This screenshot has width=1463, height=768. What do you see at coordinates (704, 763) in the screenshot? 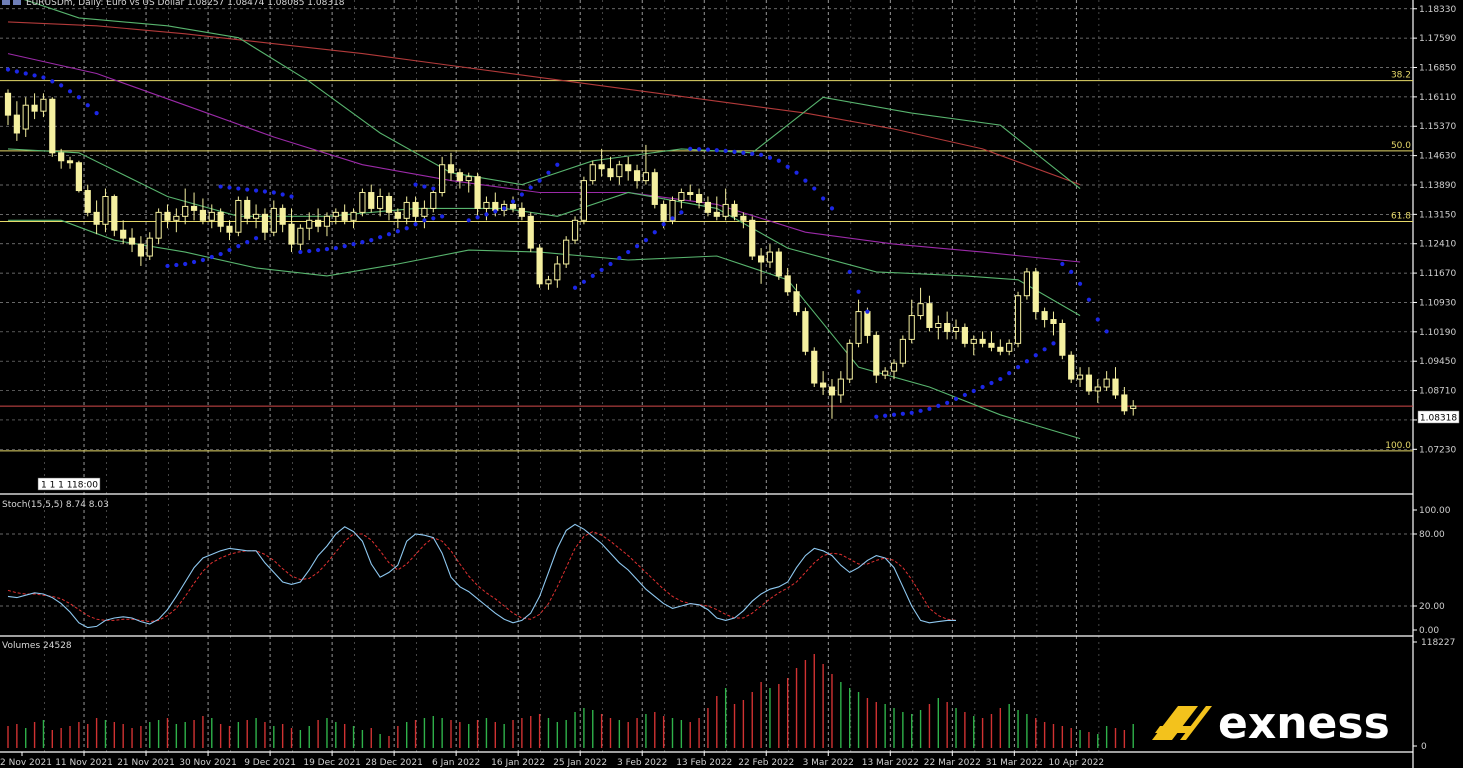
I see `date-tick-label: 13 Feb 2022` at bounding box center [704, 763].